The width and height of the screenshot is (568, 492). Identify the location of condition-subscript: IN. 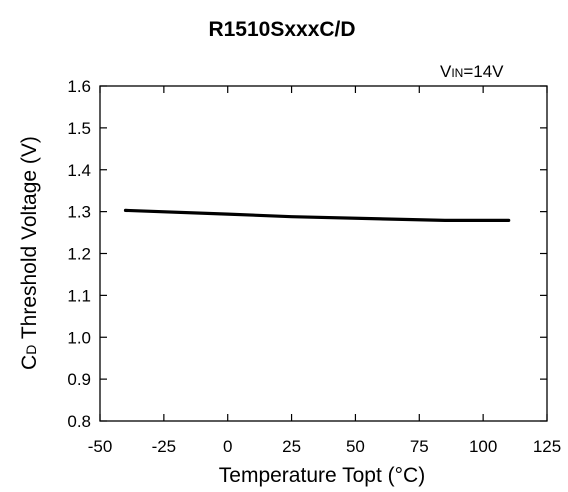
(457, 73).